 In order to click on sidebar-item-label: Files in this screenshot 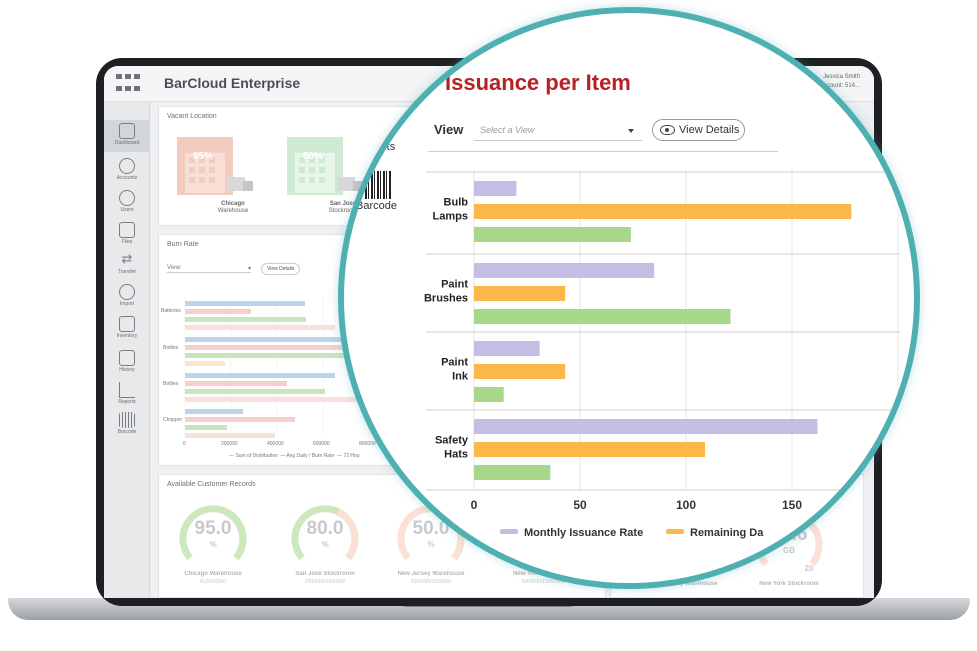, I will do `click(127, 242)`.